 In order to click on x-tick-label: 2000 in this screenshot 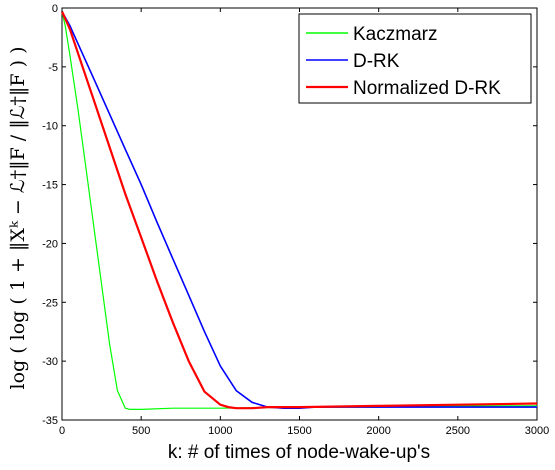, I will do `click(378, 431)`.